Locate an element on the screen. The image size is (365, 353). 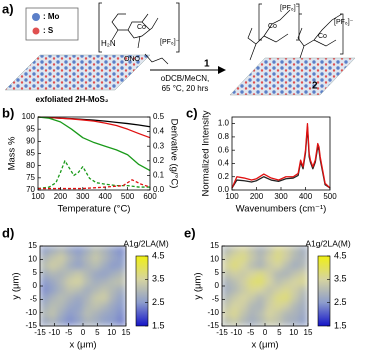
s-icon is located at coordinates (36, 31).